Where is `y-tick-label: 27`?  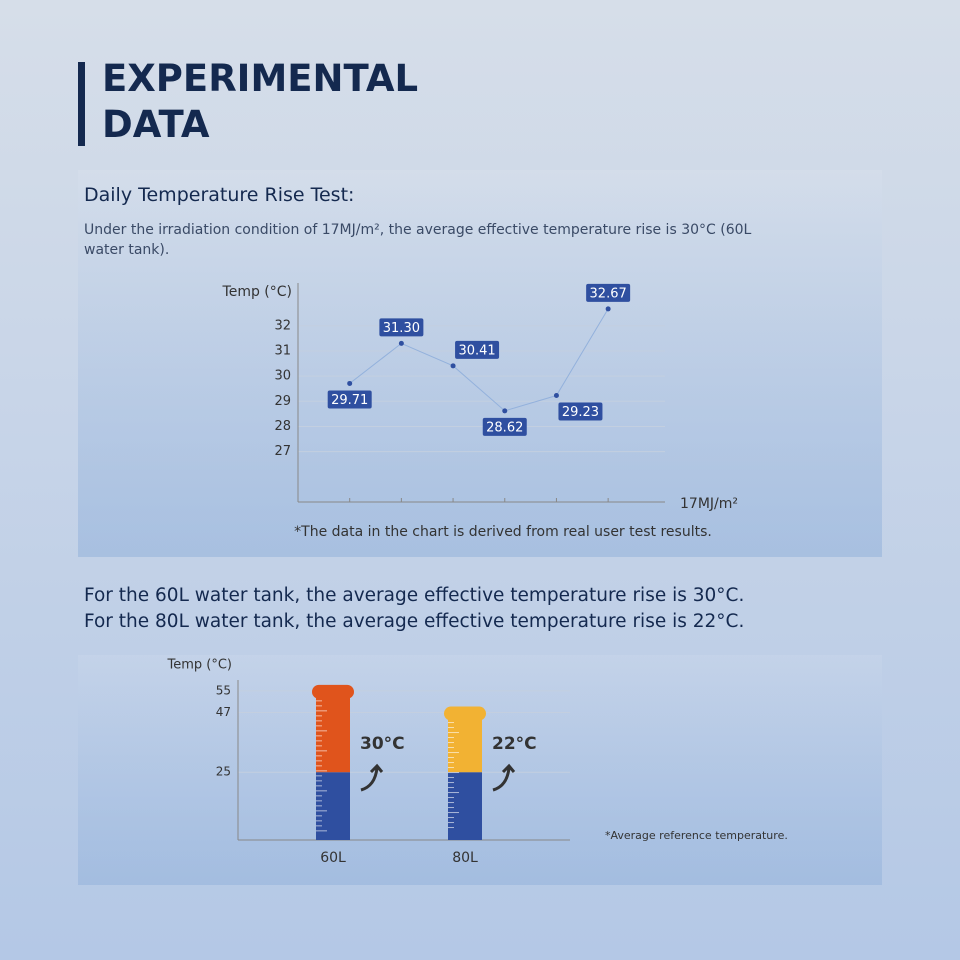 y-tick-label: 27 is located at coordinates (282, 451).